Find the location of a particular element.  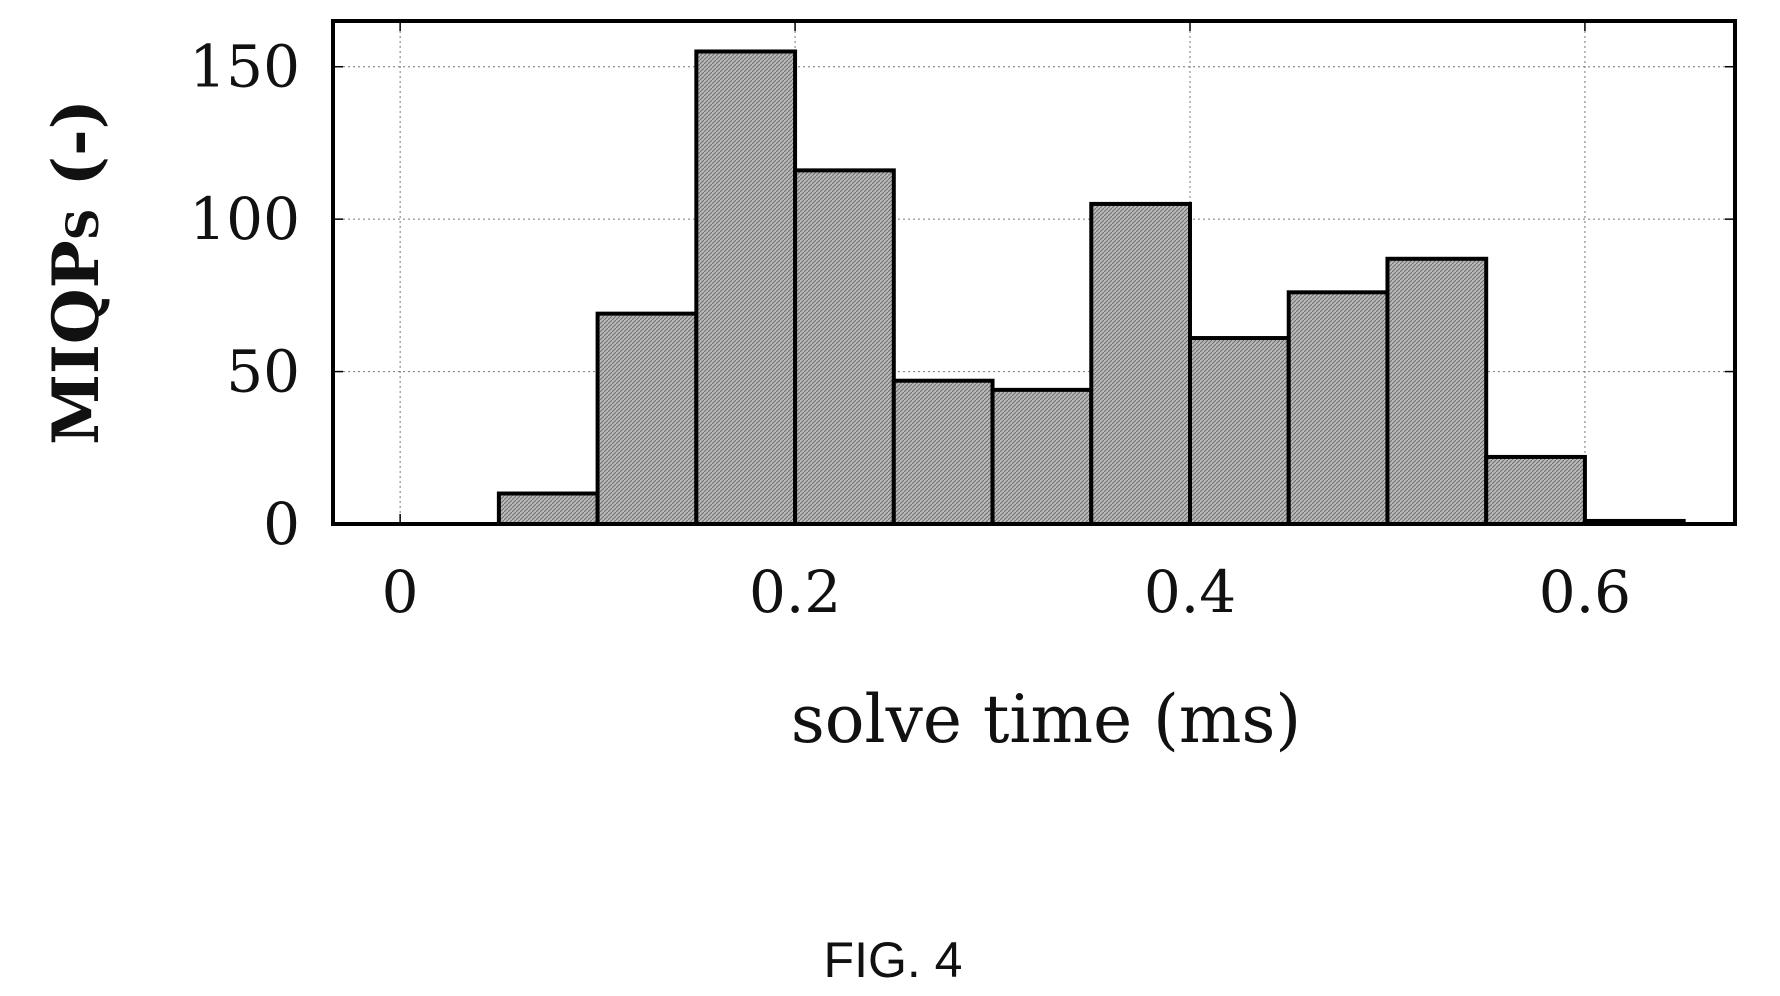

x-tick-label-1: 0.2 is located at coordinates (795, 592).